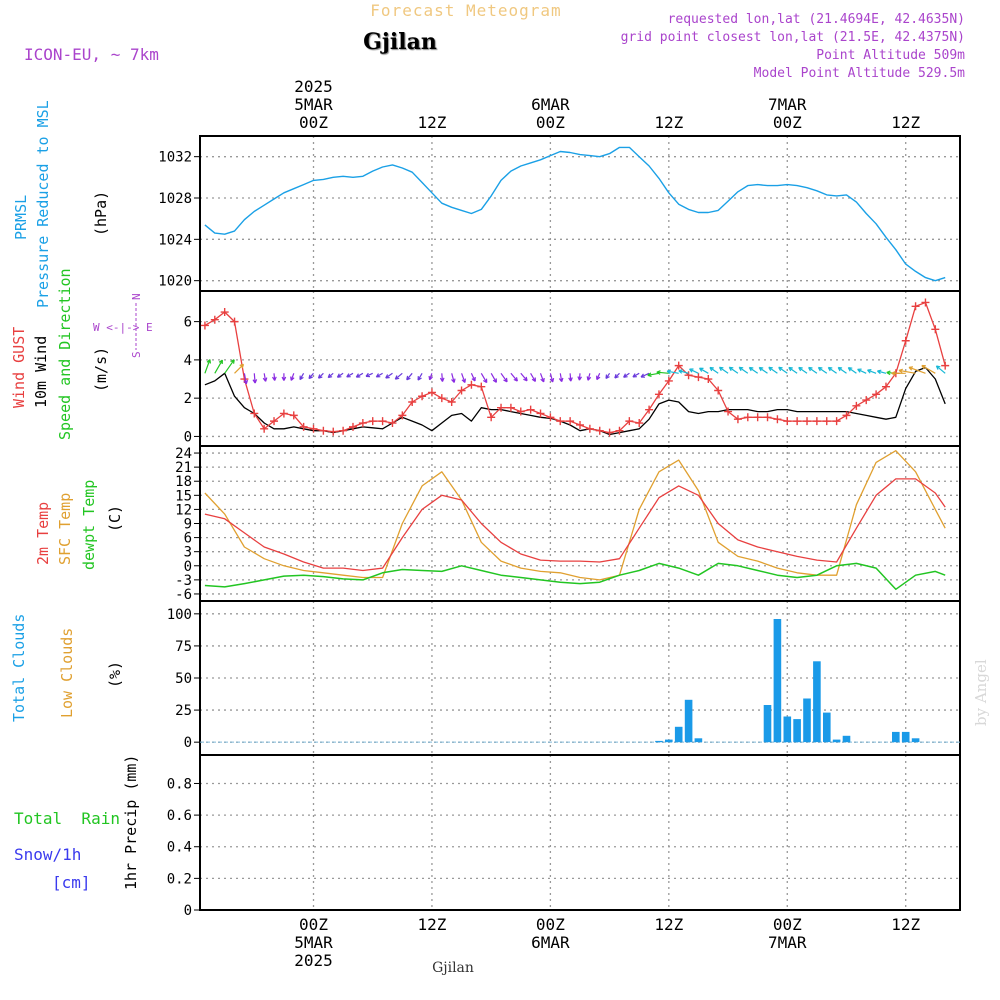 This screenshot has height=1000, width=1000. What do you see at coordinates (400, 42) in the screenshot?
I see `location-title: Gjilan` at bounding box center [400, 42].